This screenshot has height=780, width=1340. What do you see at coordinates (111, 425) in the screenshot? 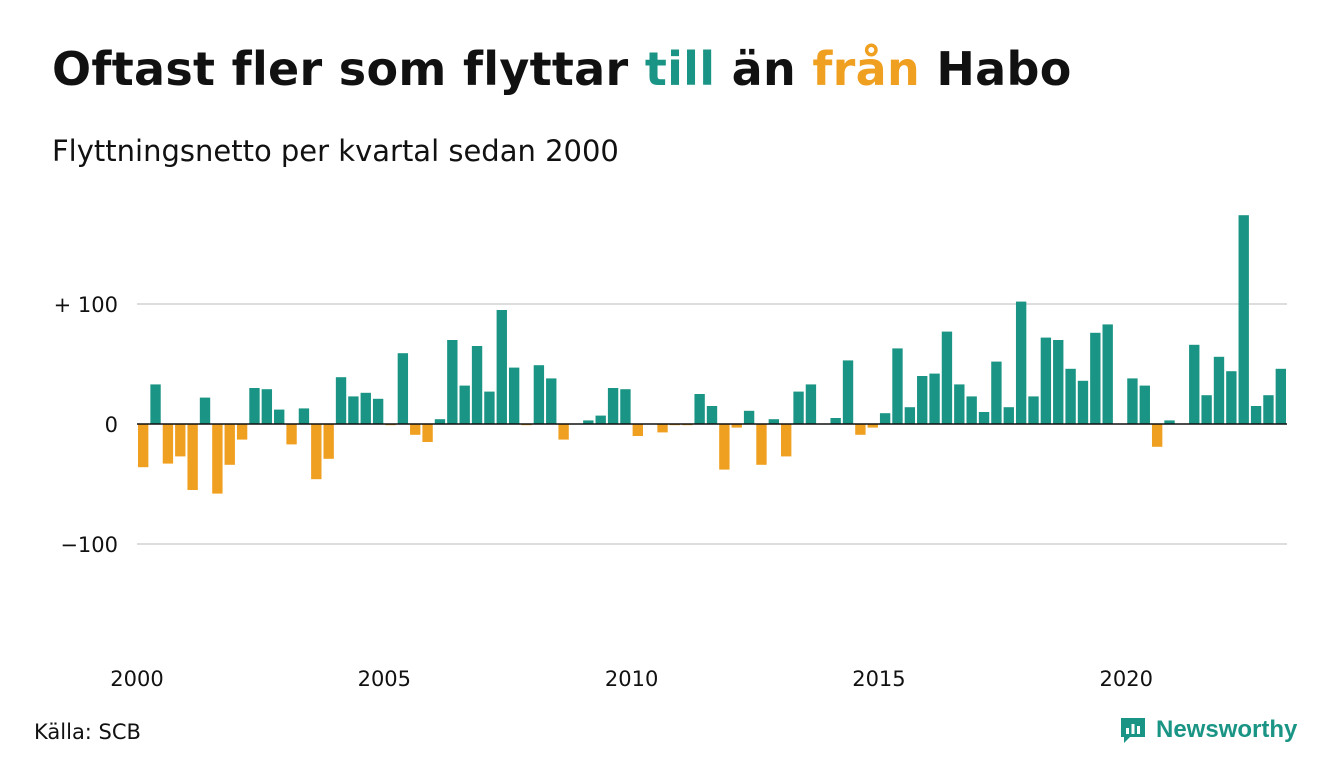
I see `y-tick-label: 0` at bounding box center [111, 425].